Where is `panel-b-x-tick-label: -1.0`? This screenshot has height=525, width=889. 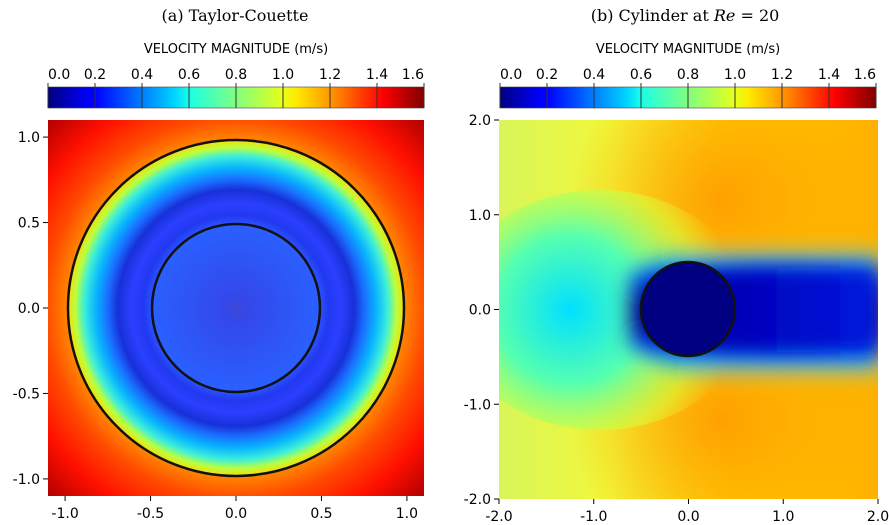
panel-b-x-tick-label: -1.0 is located at coordinates (593, 517).